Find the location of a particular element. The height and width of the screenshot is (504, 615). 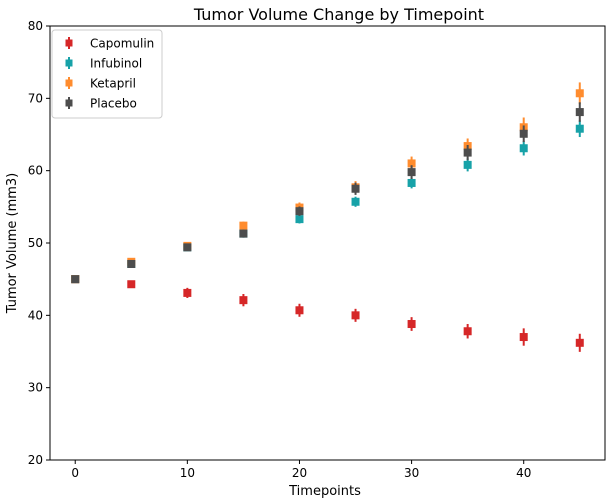

legend-marker-capomulin is located at coordinates (69, 43).